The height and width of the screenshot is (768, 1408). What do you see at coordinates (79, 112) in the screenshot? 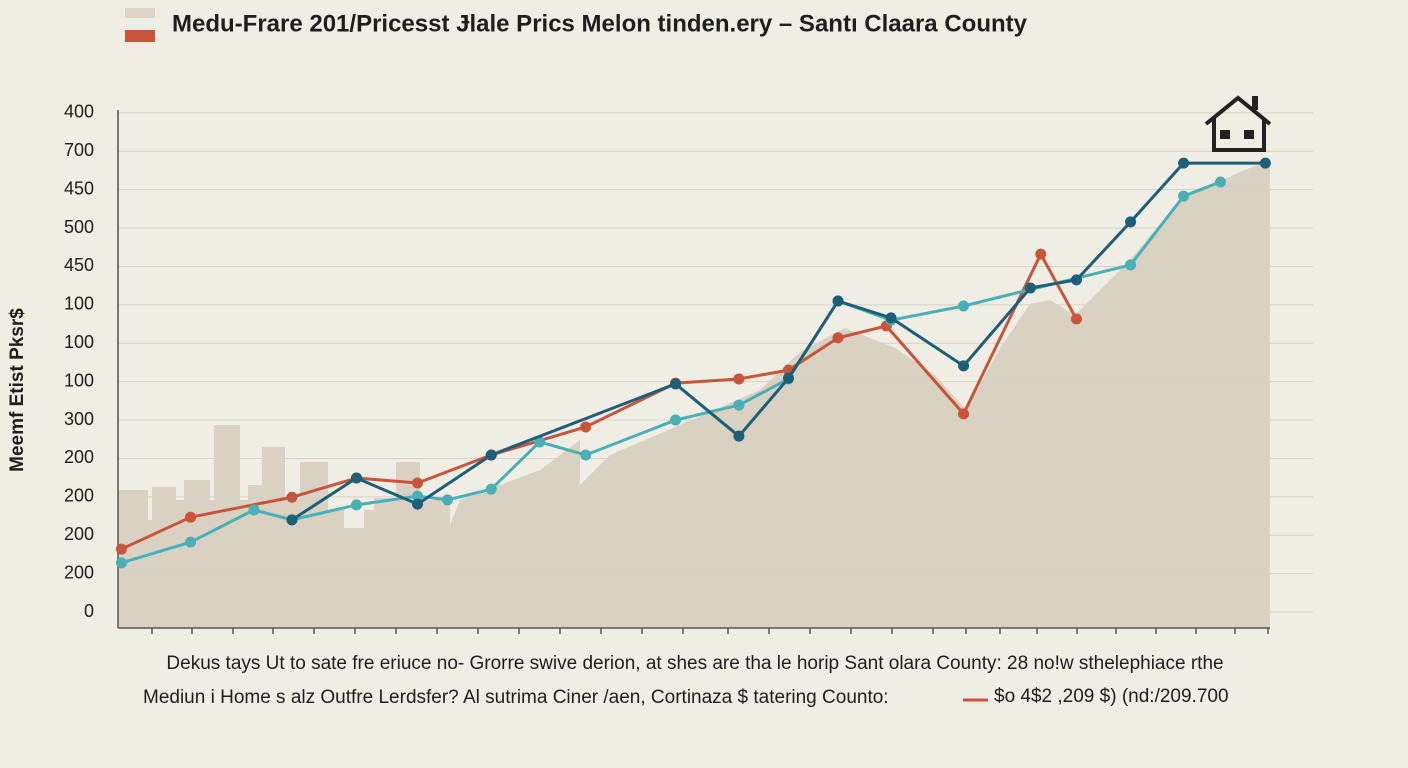
I see `y-tick-label: 400` at bounding box center [79, 112].